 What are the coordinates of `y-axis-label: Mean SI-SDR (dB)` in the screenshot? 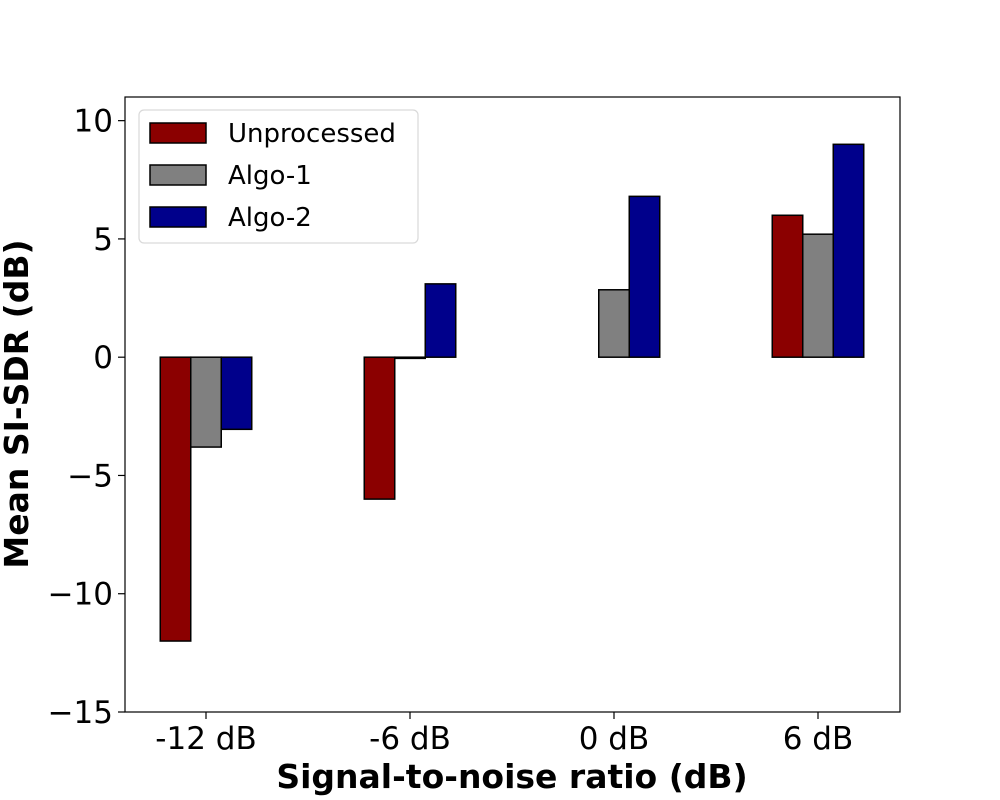 It's located at (18, 403).